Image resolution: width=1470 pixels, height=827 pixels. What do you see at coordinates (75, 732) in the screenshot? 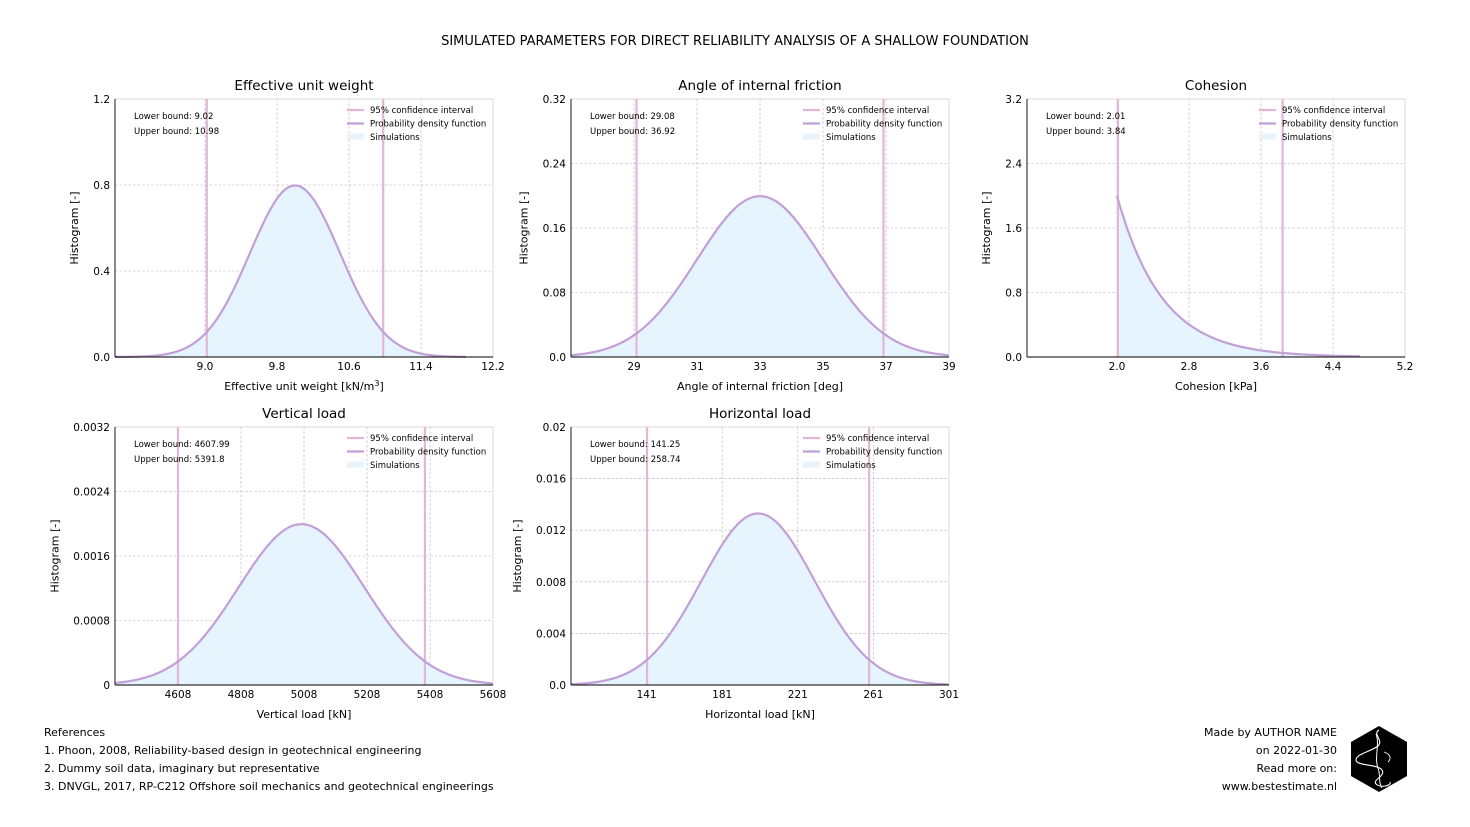
I see `references-heading: References` at bounding box center [75, 732].